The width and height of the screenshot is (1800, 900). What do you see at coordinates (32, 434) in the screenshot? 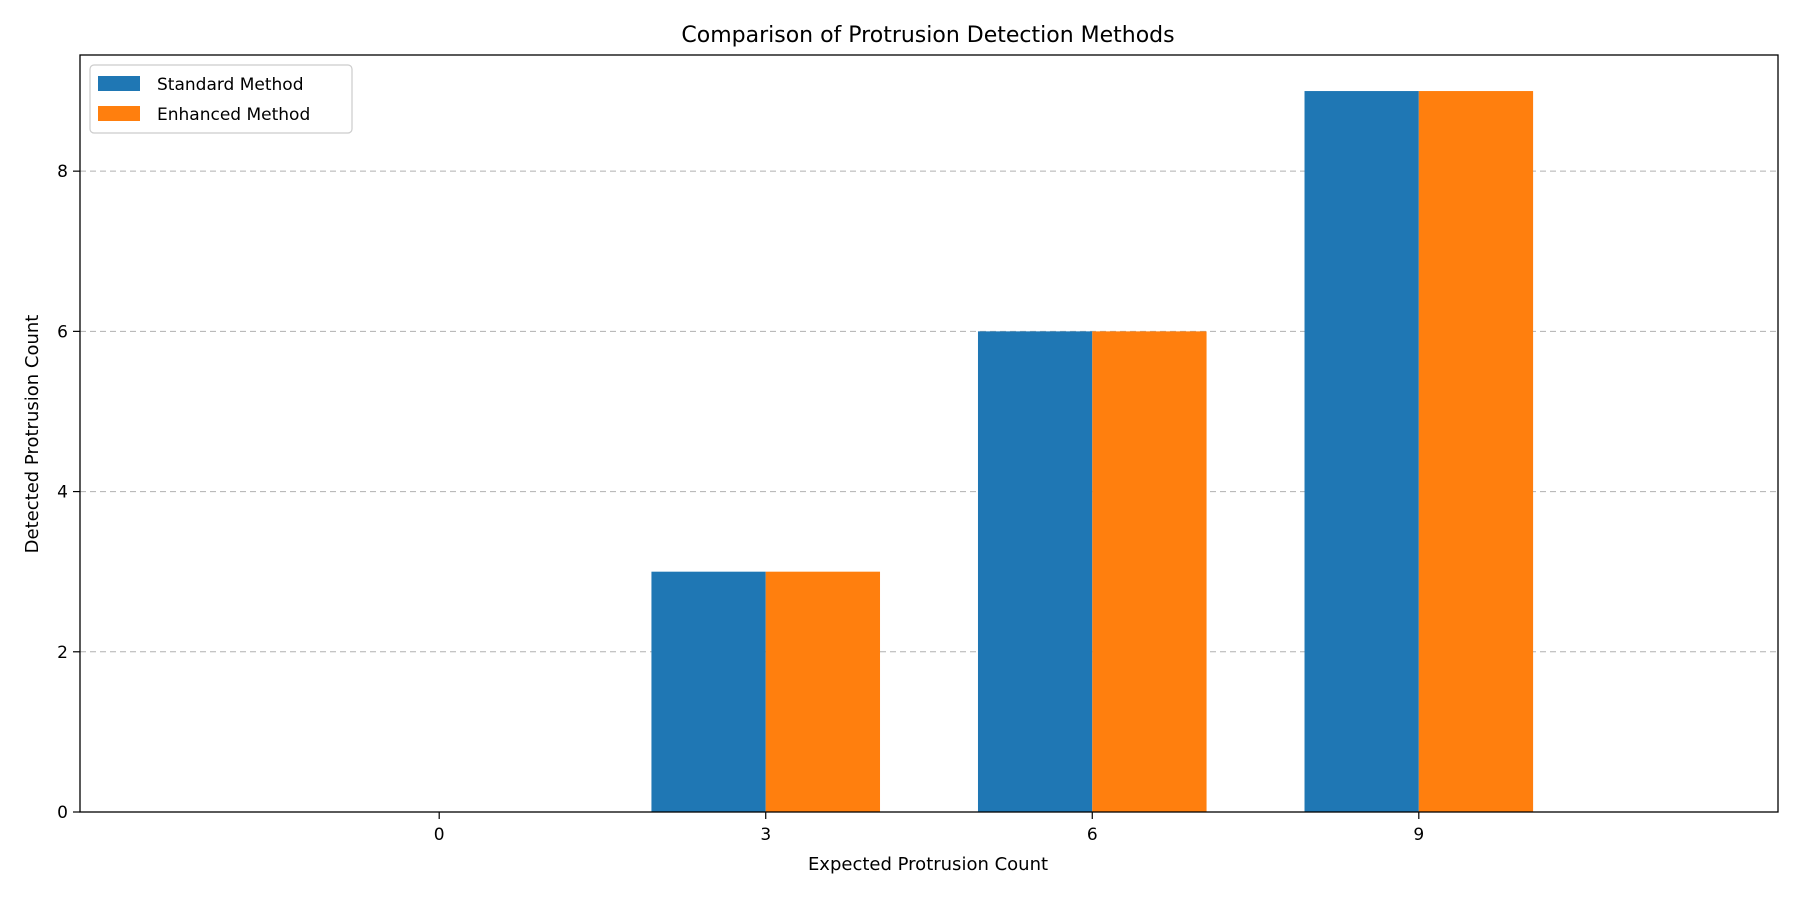
I see `y-axis-label: Detected Protrusion Count` at bounding box center [32, 434].